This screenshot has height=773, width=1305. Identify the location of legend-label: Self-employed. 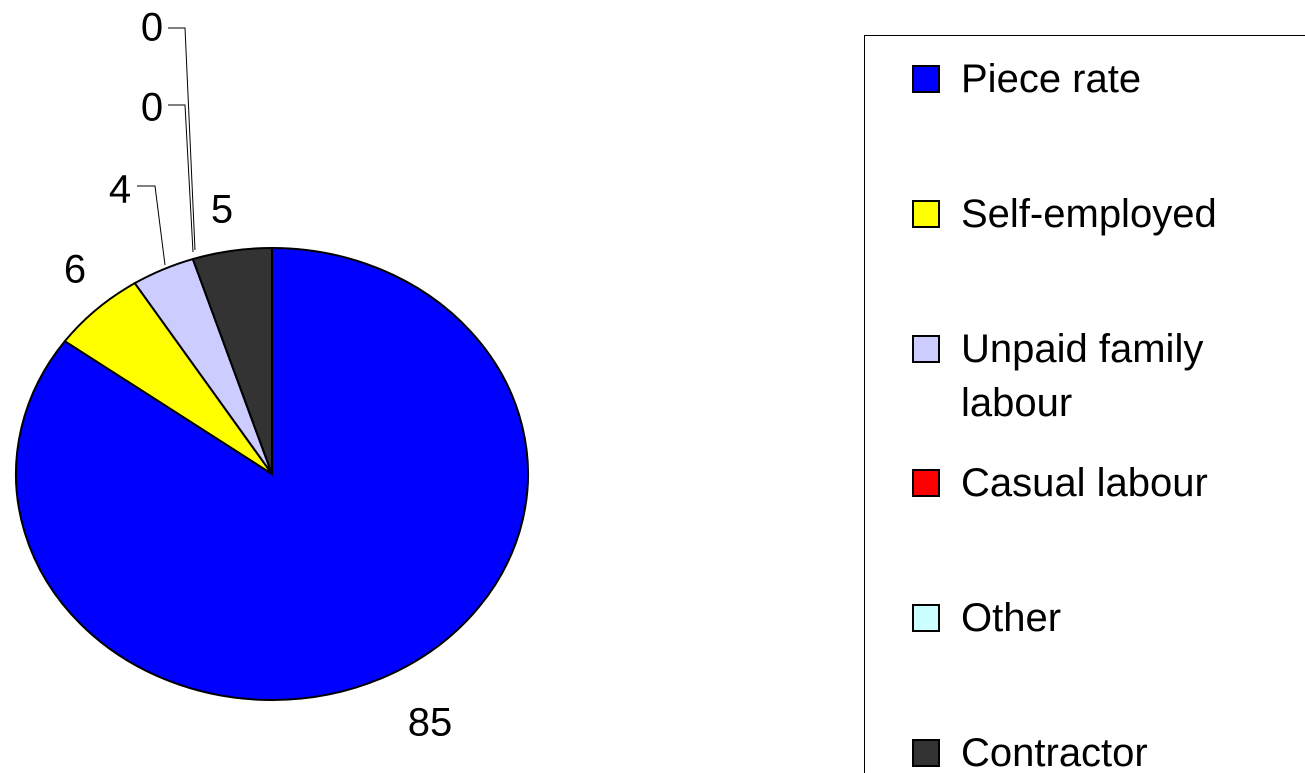
(1089, 213).